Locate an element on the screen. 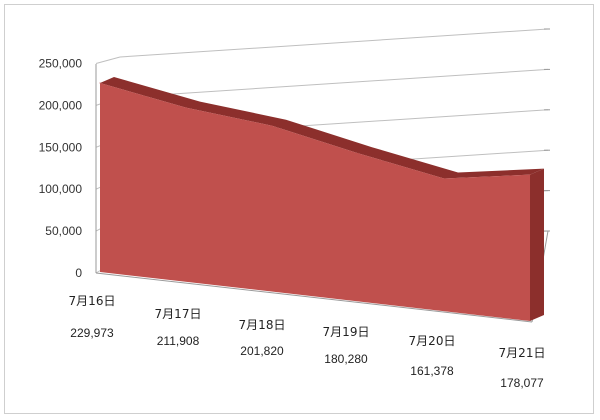  x-tick-label: 7月21日 is located at coordinates (522, 353).